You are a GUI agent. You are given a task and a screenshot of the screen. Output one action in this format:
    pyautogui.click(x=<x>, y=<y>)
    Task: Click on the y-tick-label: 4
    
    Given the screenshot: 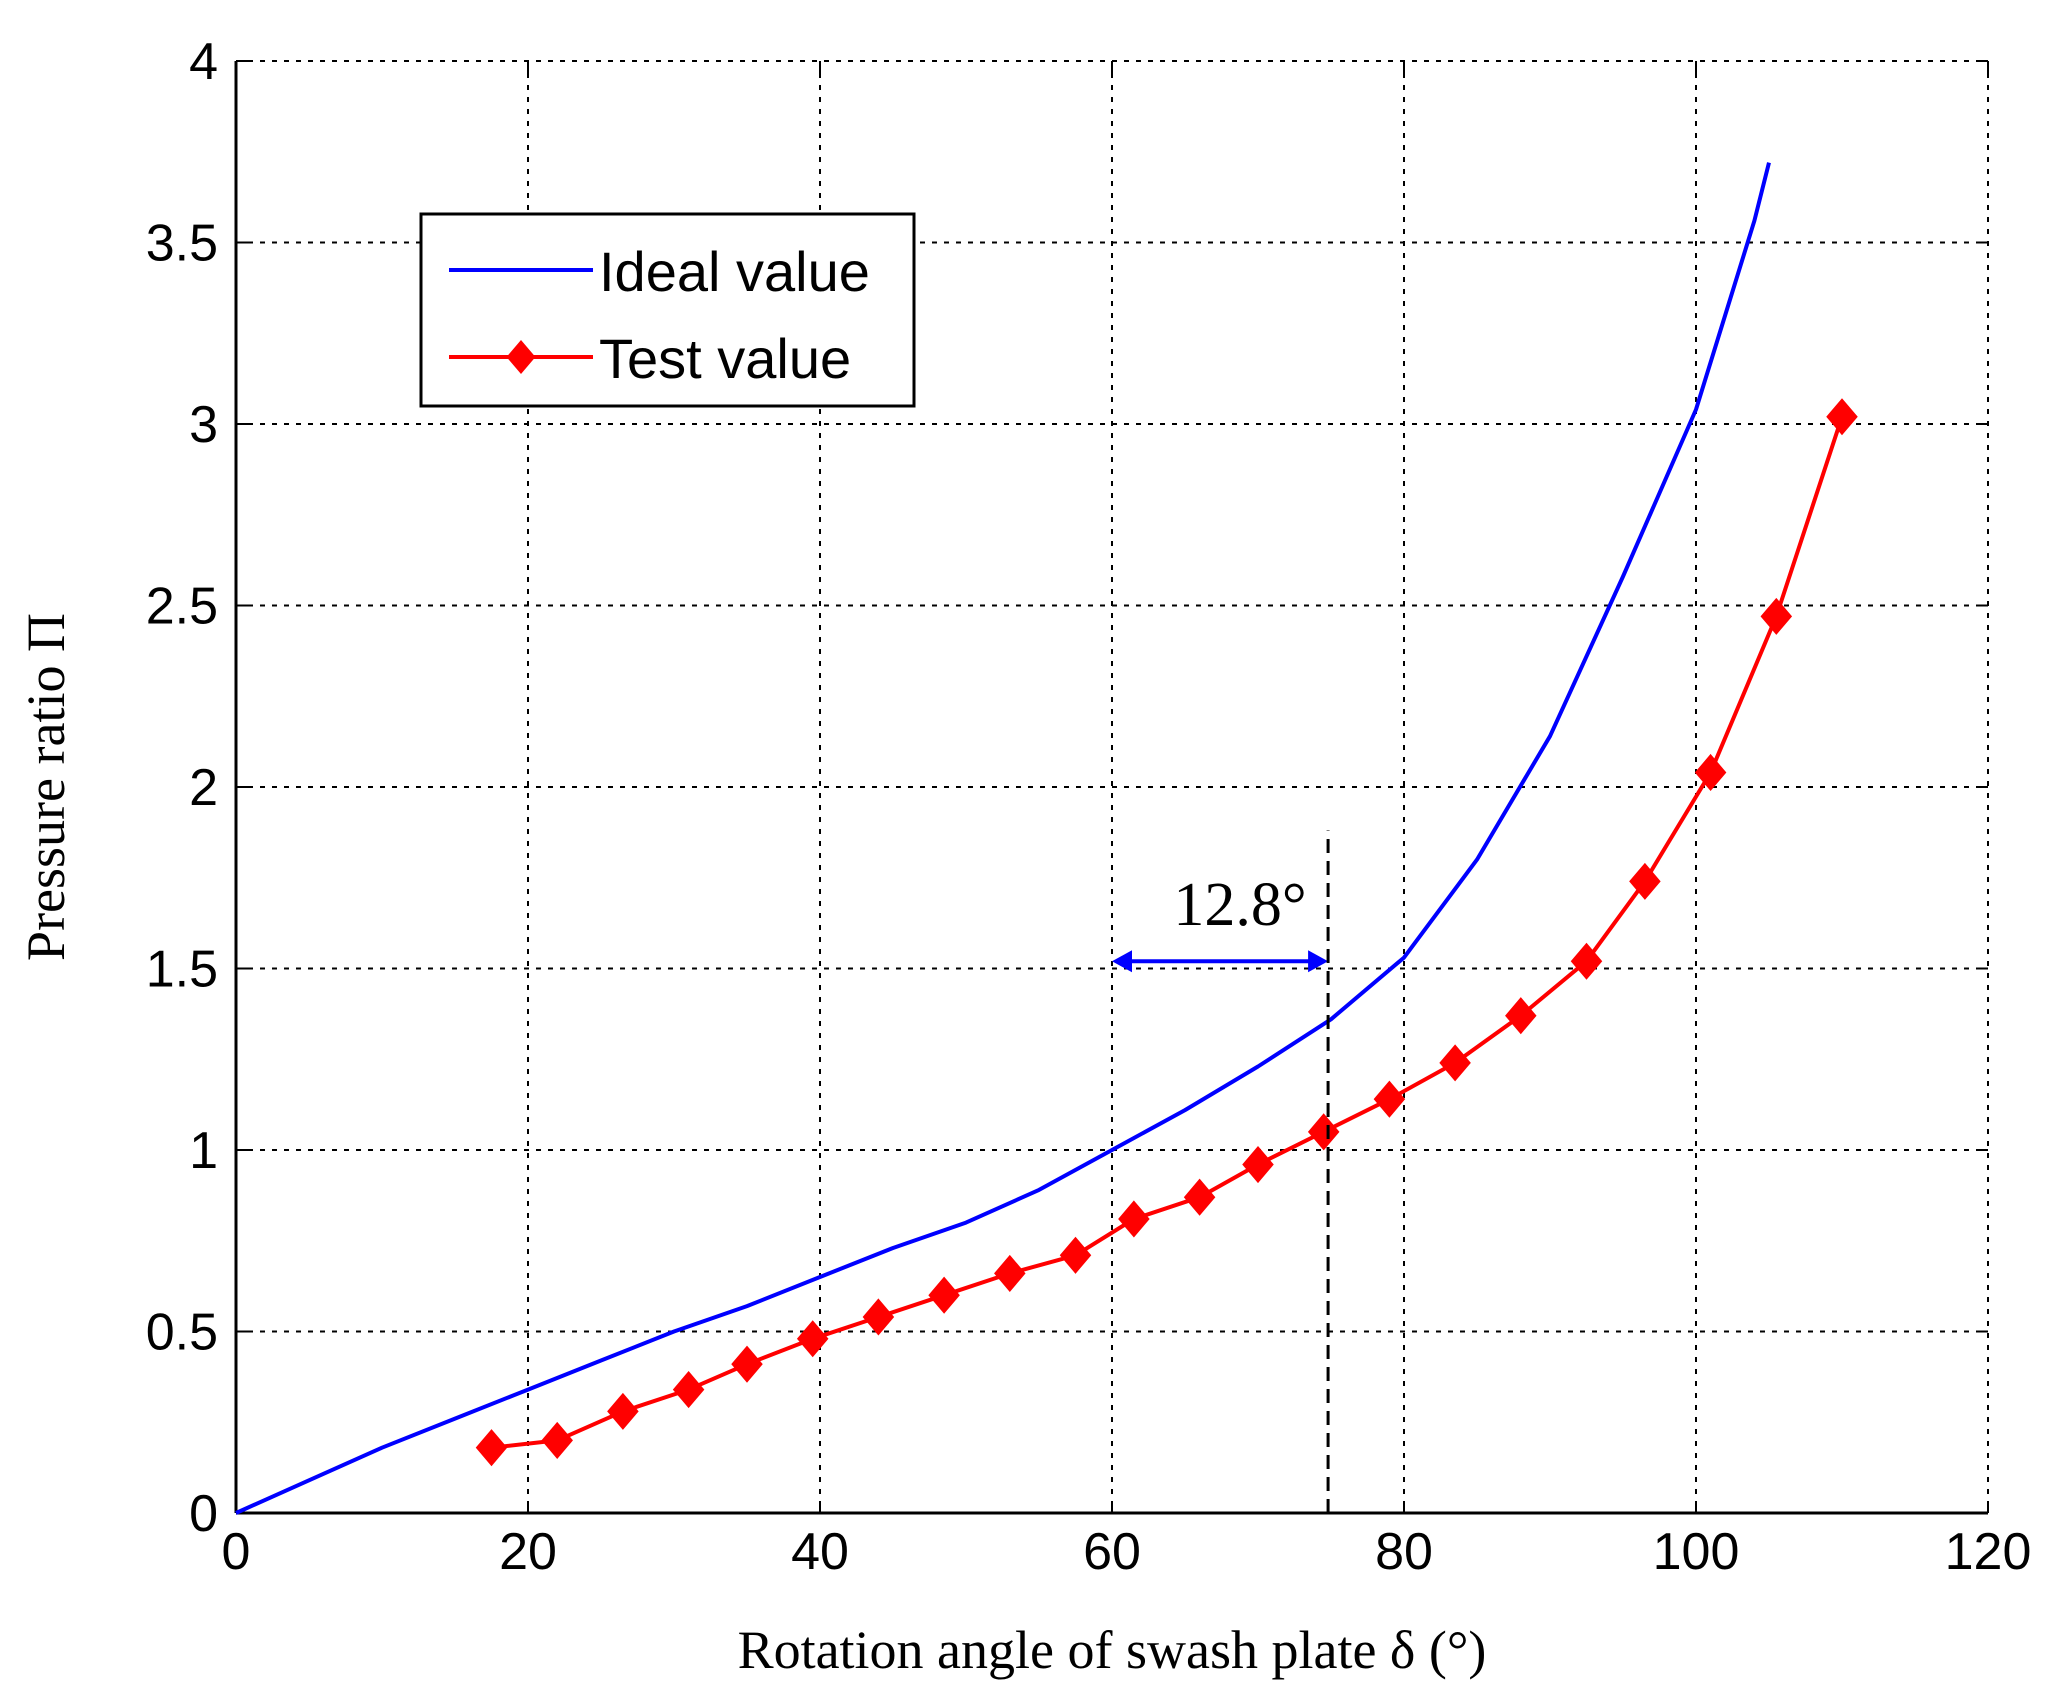 What is the action you would take?
    pyautogui.click(x=203, y=62)
    